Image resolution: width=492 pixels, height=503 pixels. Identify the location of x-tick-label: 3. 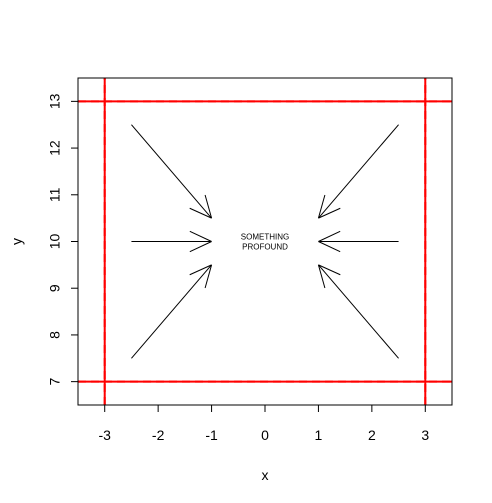
(425, 435).